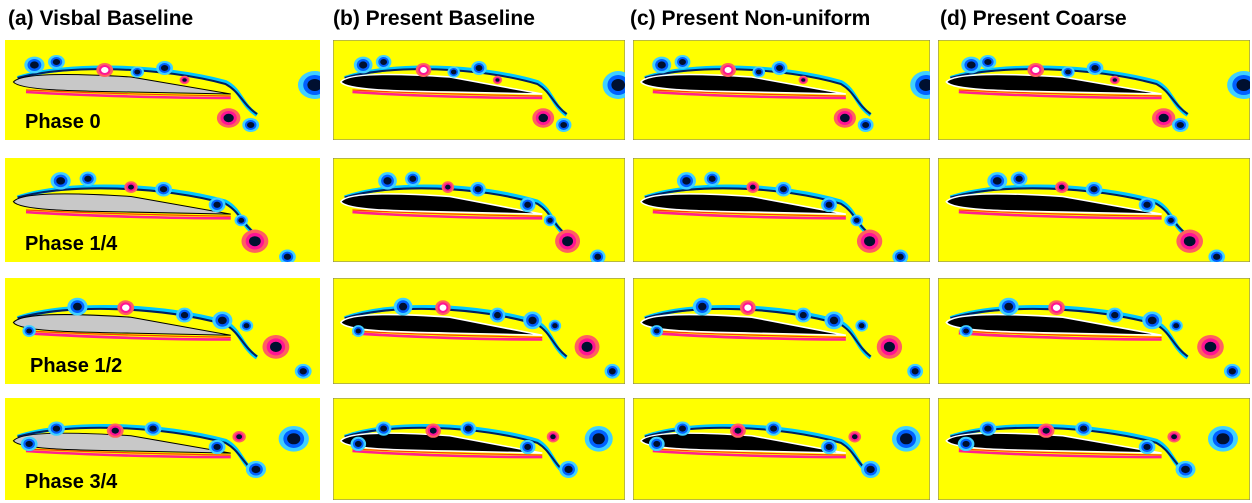 The width and height of the screenshot is (1252, 503). Describe the element at coordinates (63, 122) in the screenshot. I see `phase-label: Phase 0` at that location.